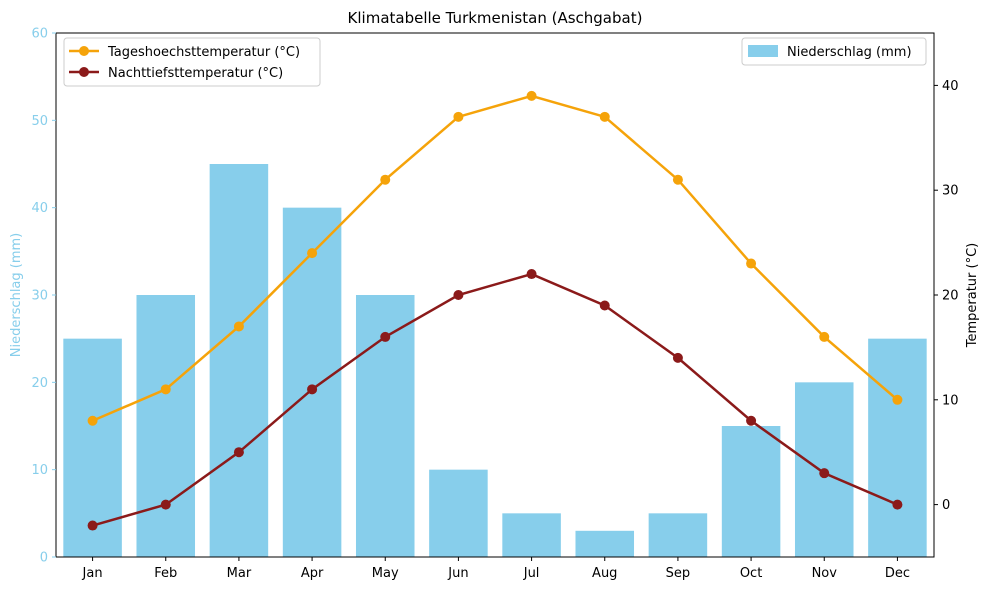 This screenshot has width=989, height=590. What do you see at coordinates (239, 360) in the screenshot?
I see `precip-bar-mar` at bounding box center [239, 360].